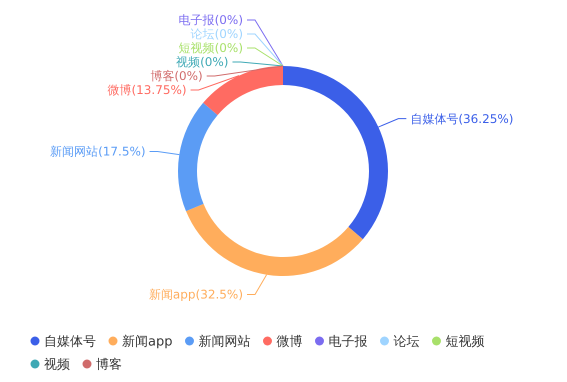 The width and height of the screenshot is (567, 382). What do you see at coordinates (202, 62) in the screenshot?
I see `text: 视频(0%)` at bounding box center [202, 62].